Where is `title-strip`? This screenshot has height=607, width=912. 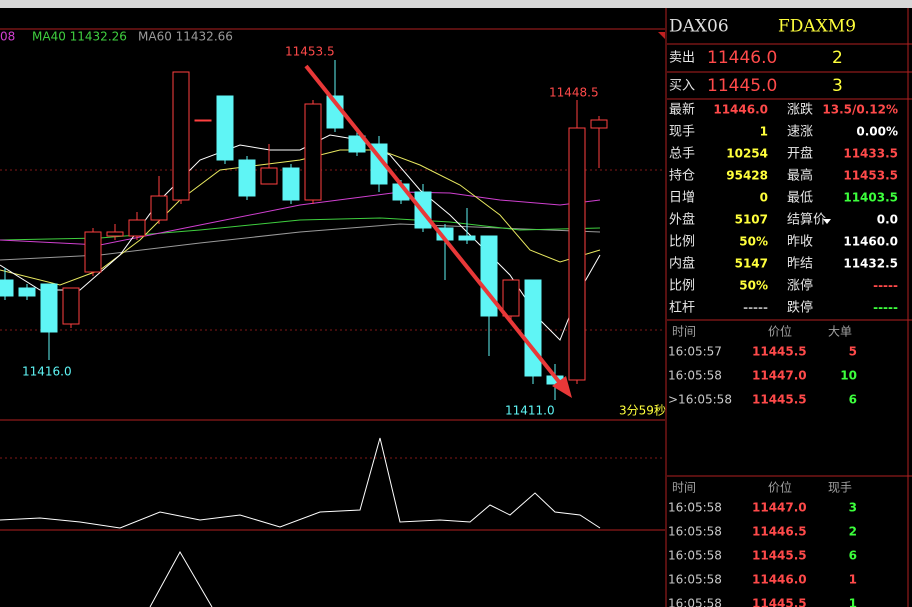 title-strip is located at coordinates (456, 4).